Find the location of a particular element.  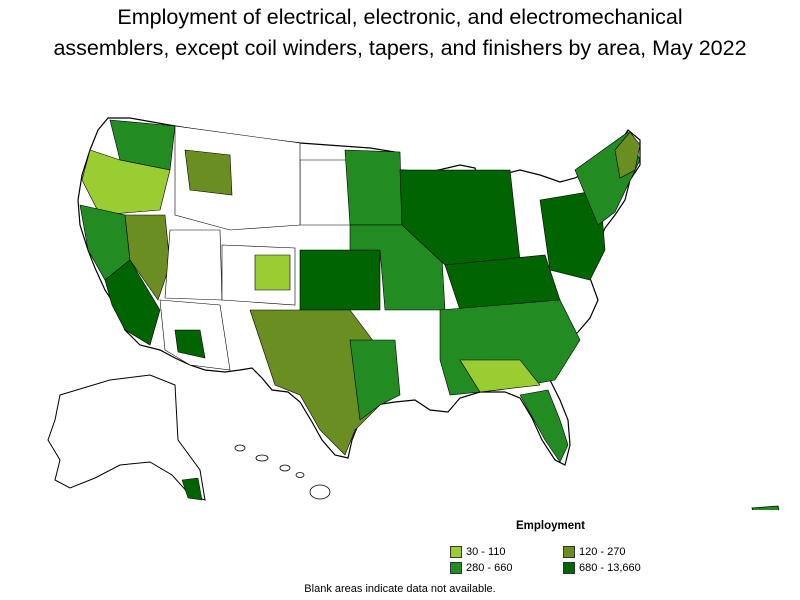

footnote: Blank areas indicate data not available. is located at coordinates (400, 589).